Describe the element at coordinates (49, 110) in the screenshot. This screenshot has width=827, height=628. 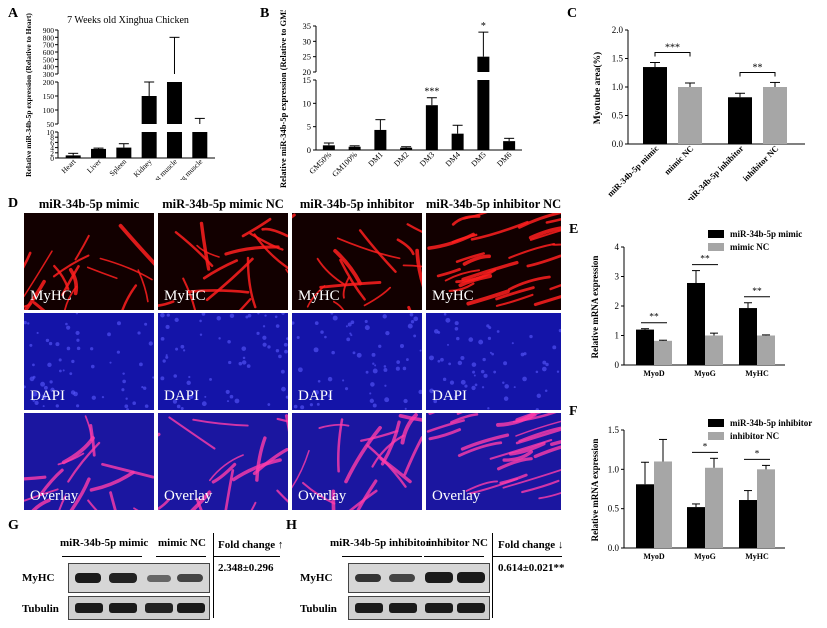
I see `chart-a-ytick: 100` at that location.